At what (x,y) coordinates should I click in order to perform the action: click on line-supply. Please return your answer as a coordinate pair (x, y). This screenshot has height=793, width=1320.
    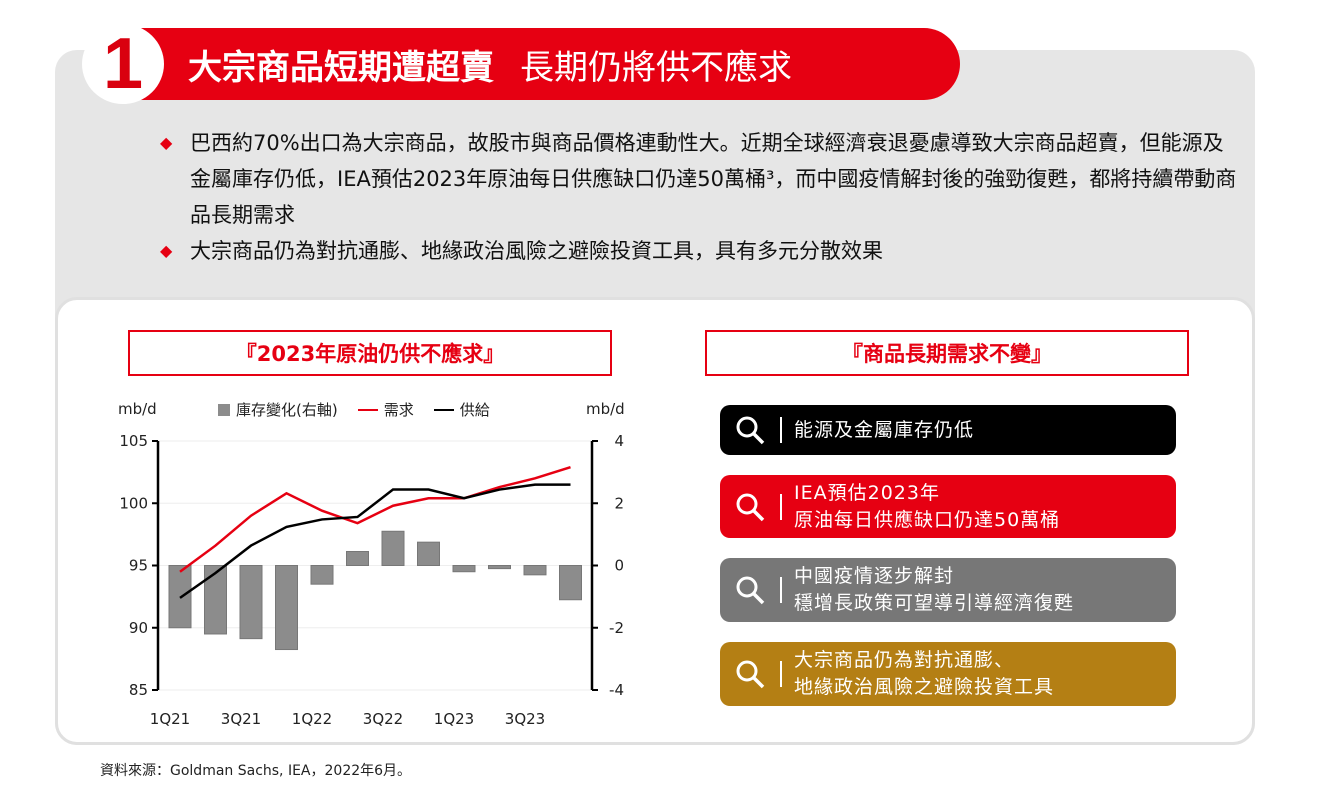
    Looking at the image, I should click on (375, 541).